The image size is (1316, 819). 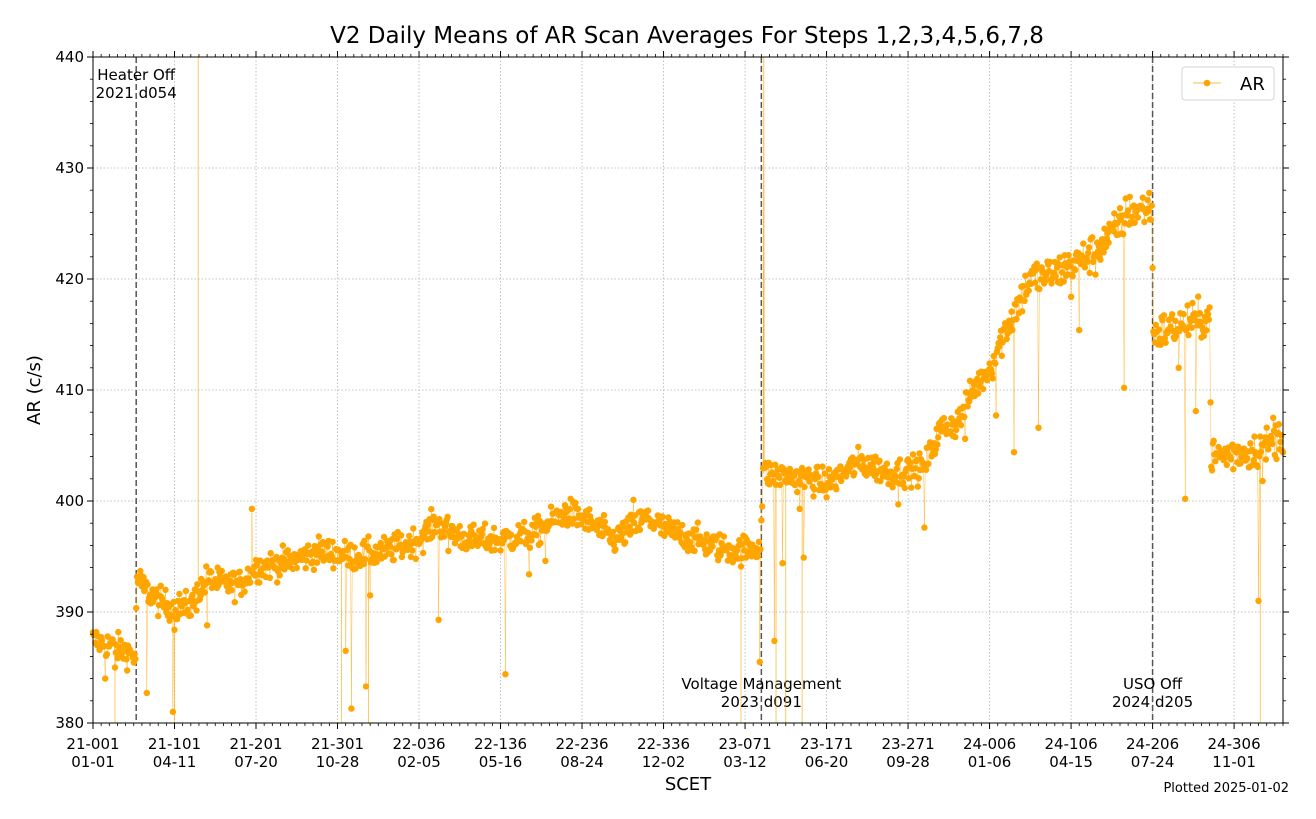 What do you see at coordinates (908, 762) in the screenshot?
I see `x-tick-sublabel: 09-28` at bounding box center [908, 762].